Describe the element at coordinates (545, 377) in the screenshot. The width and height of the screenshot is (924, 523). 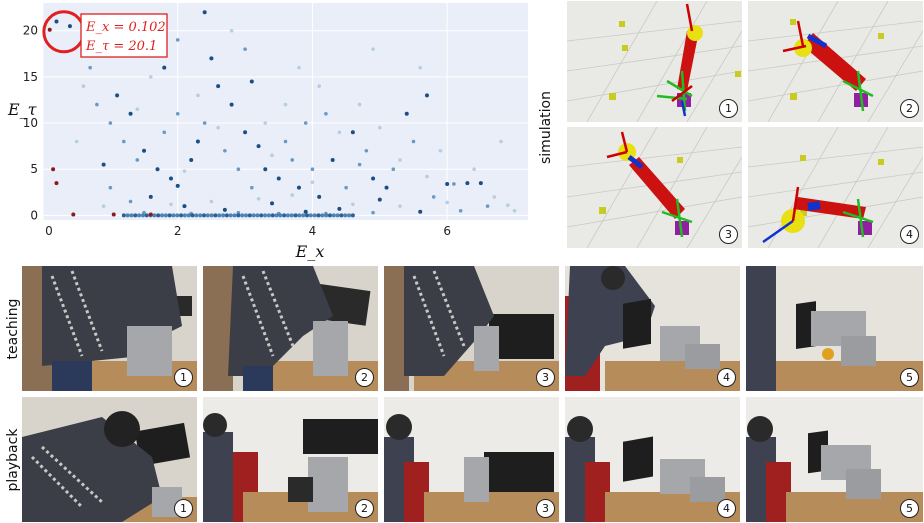
I see `teaching-badge-3: 3` at that location.